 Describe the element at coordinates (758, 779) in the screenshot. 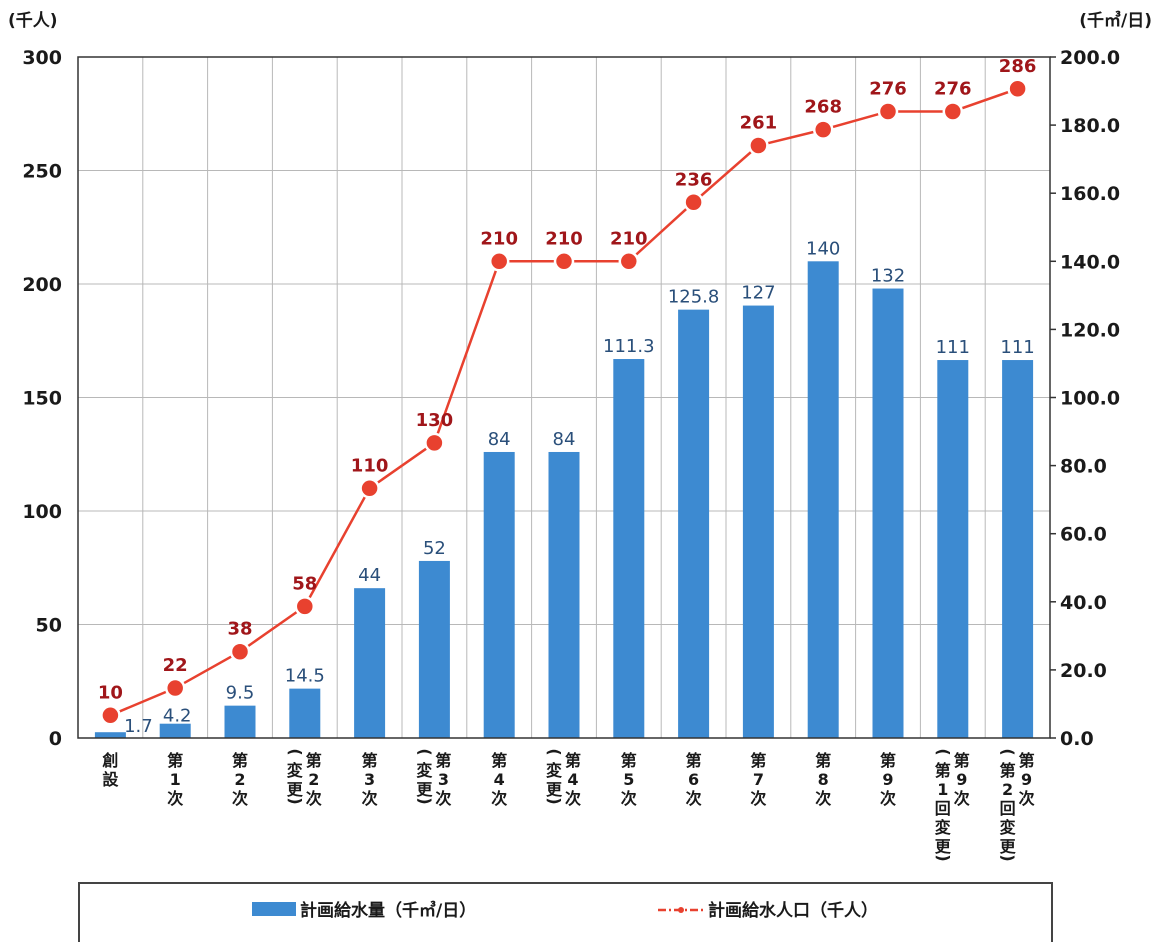

I see `category-label-char: 7` at that location.